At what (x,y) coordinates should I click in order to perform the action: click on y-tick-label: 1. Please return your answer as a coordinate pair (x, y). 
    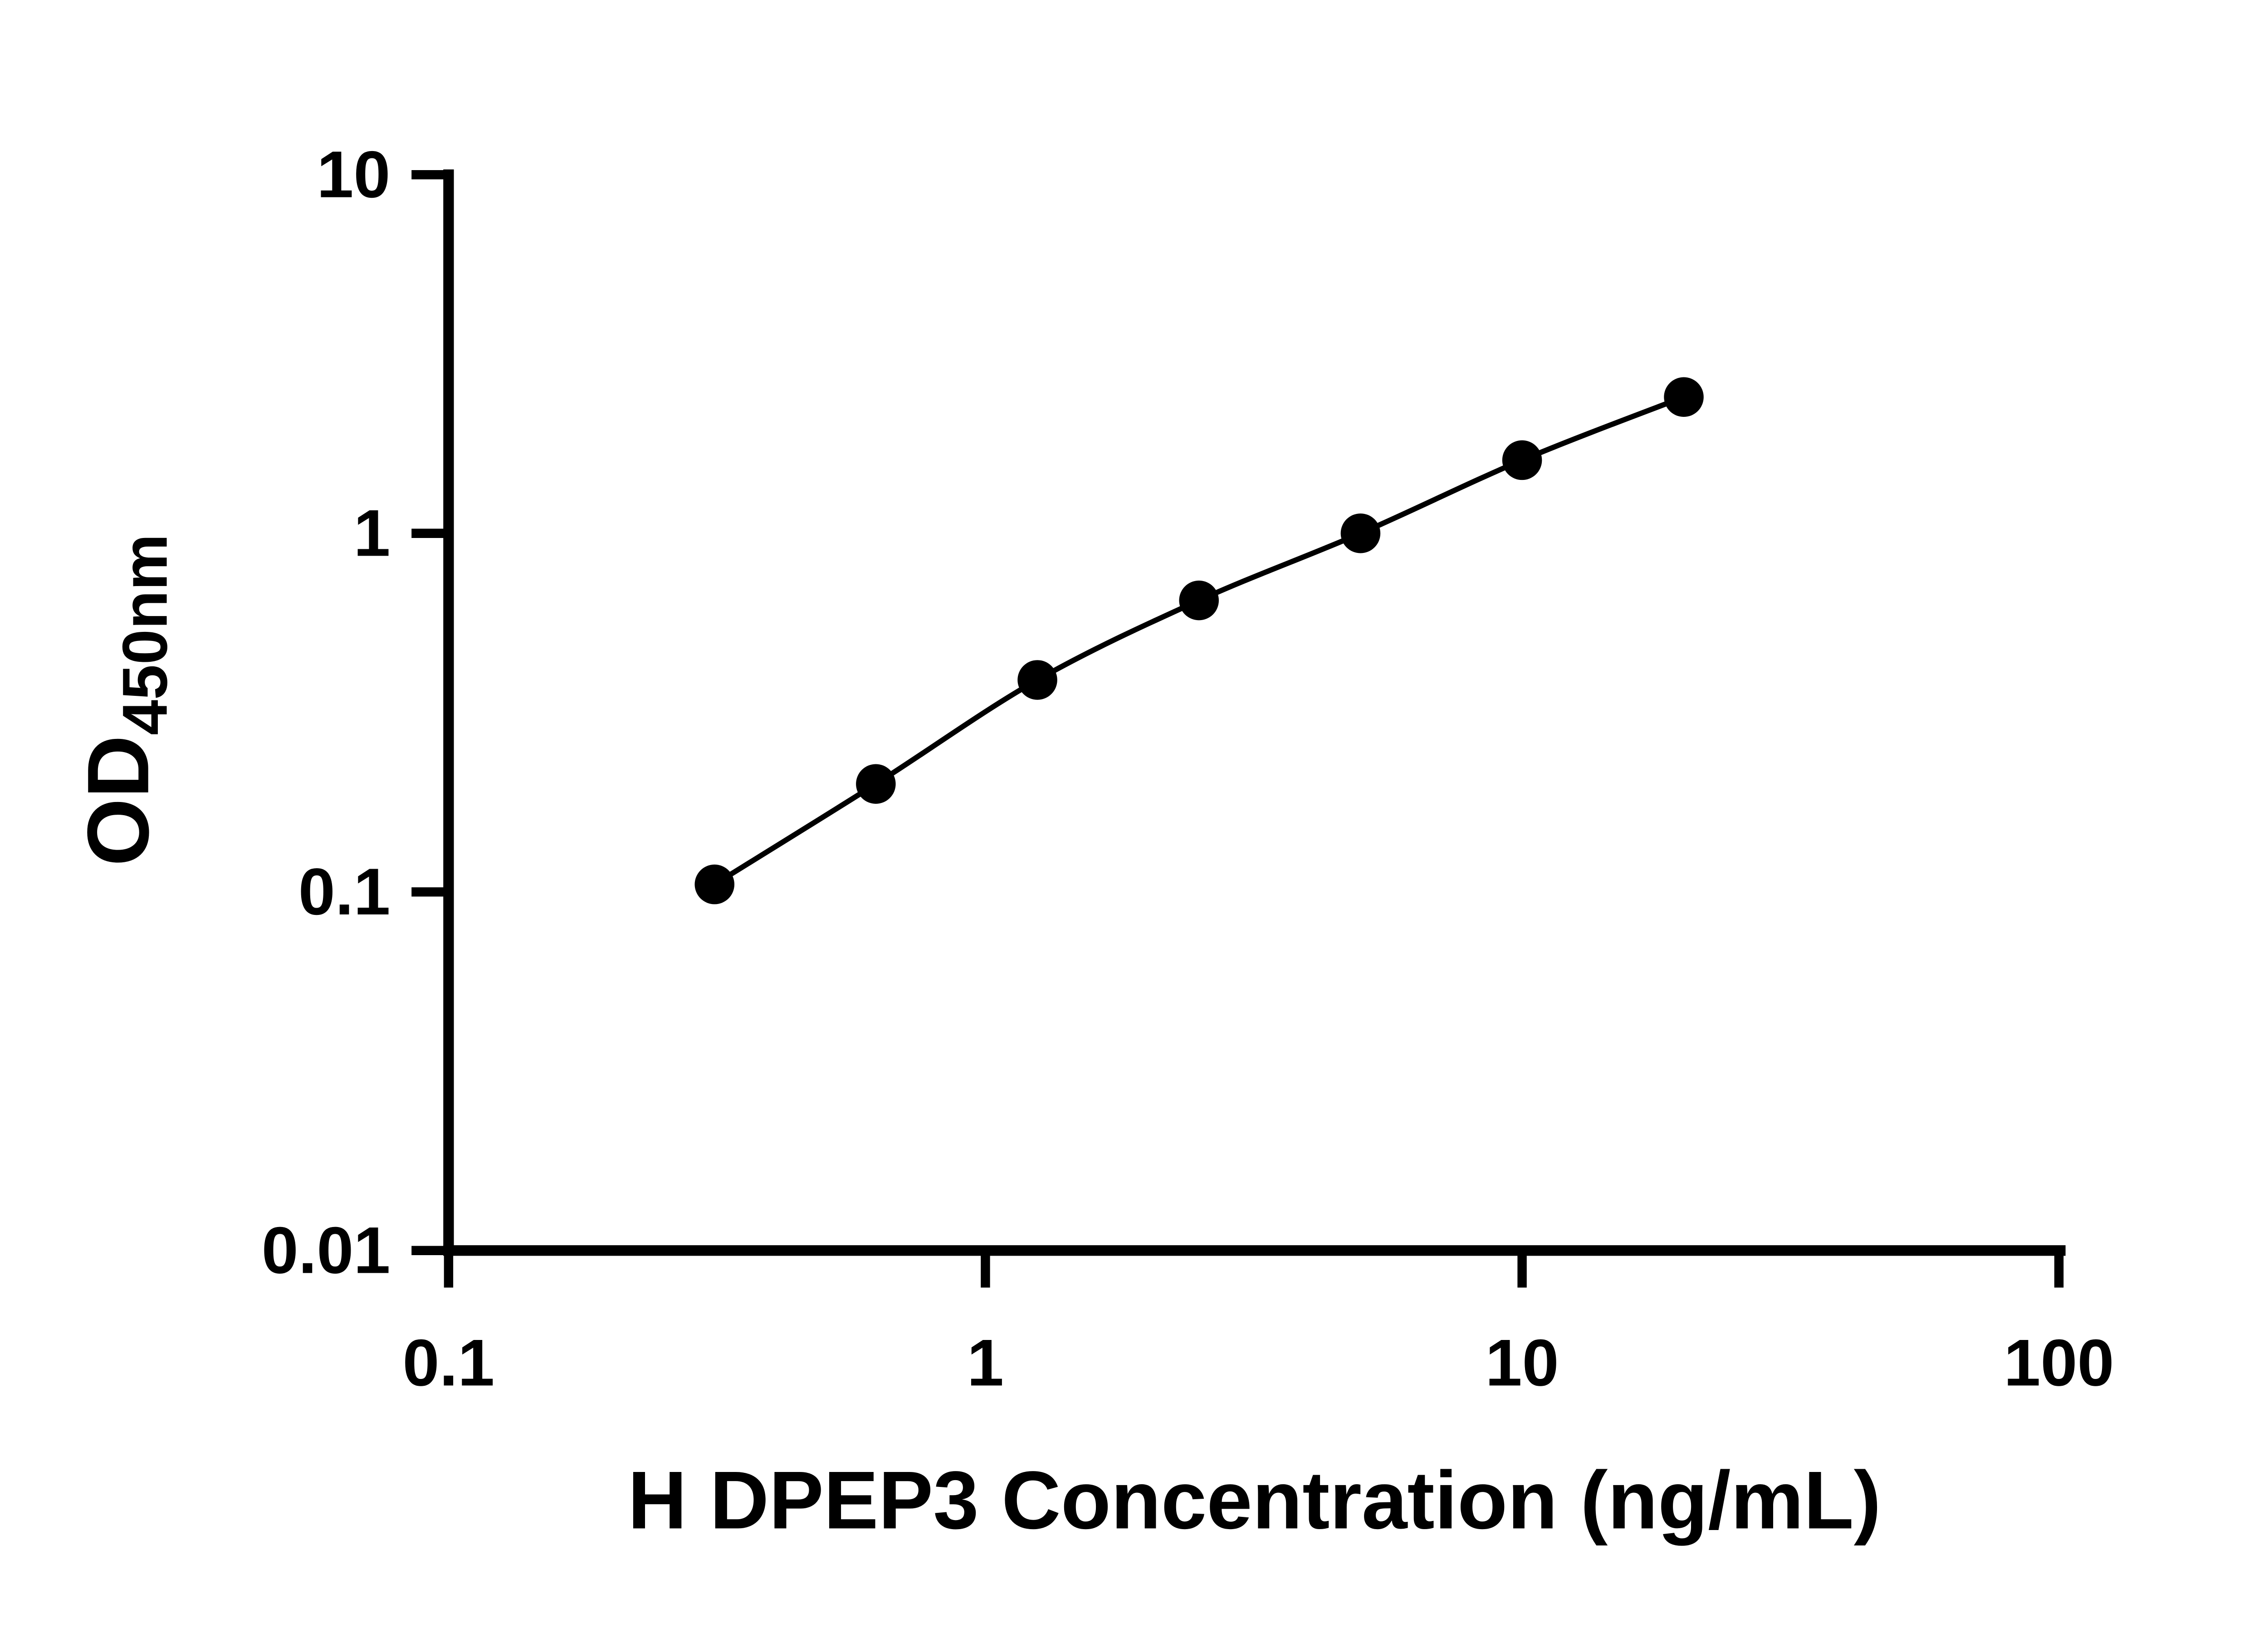
    Looking at the image, I should click on (372, 533).